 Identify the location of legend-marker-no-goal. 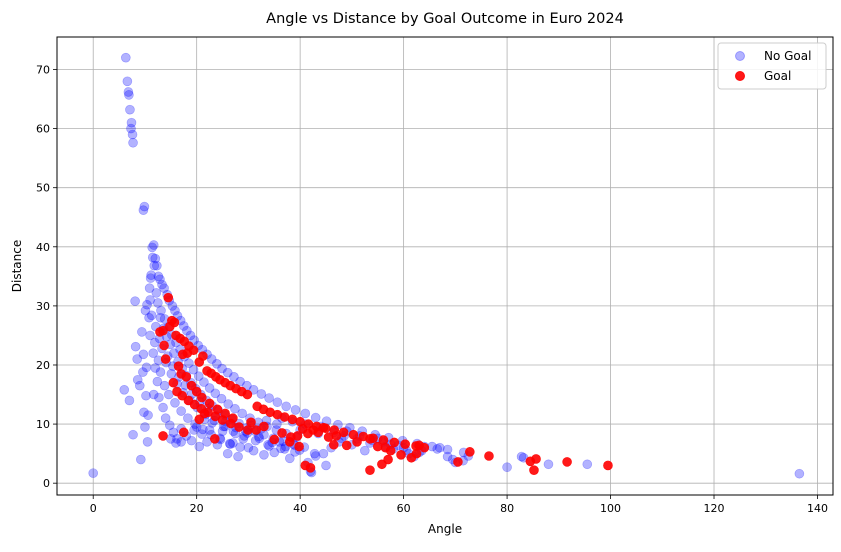
(740, 56).